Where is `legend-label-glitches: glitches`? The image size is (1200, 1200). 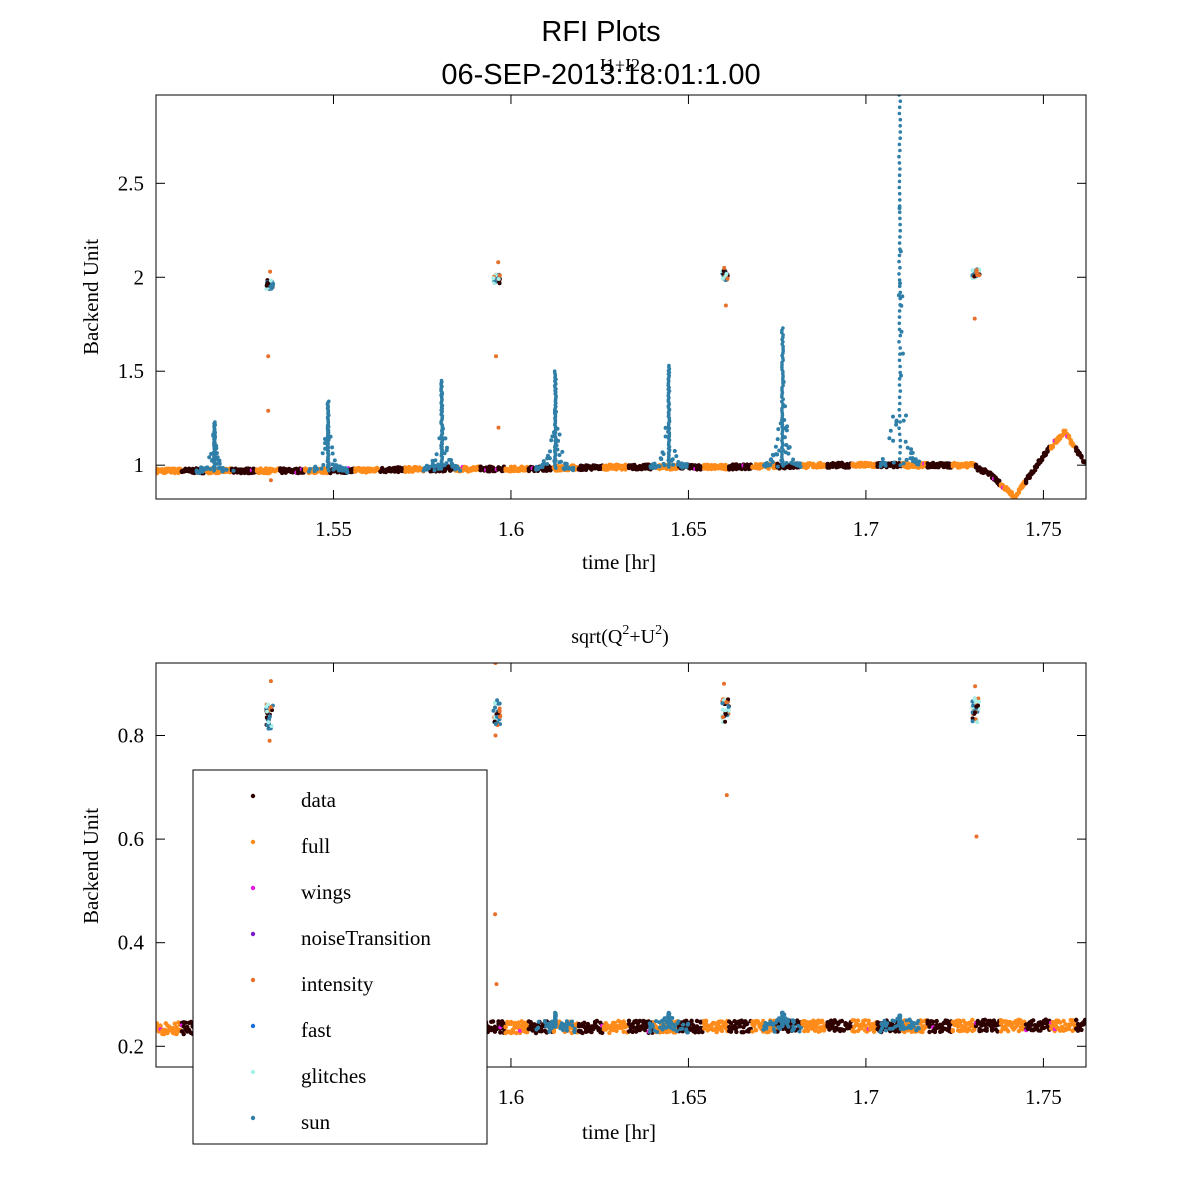
legend-label-glitches: glitches is located at coordinates (333, 1076).